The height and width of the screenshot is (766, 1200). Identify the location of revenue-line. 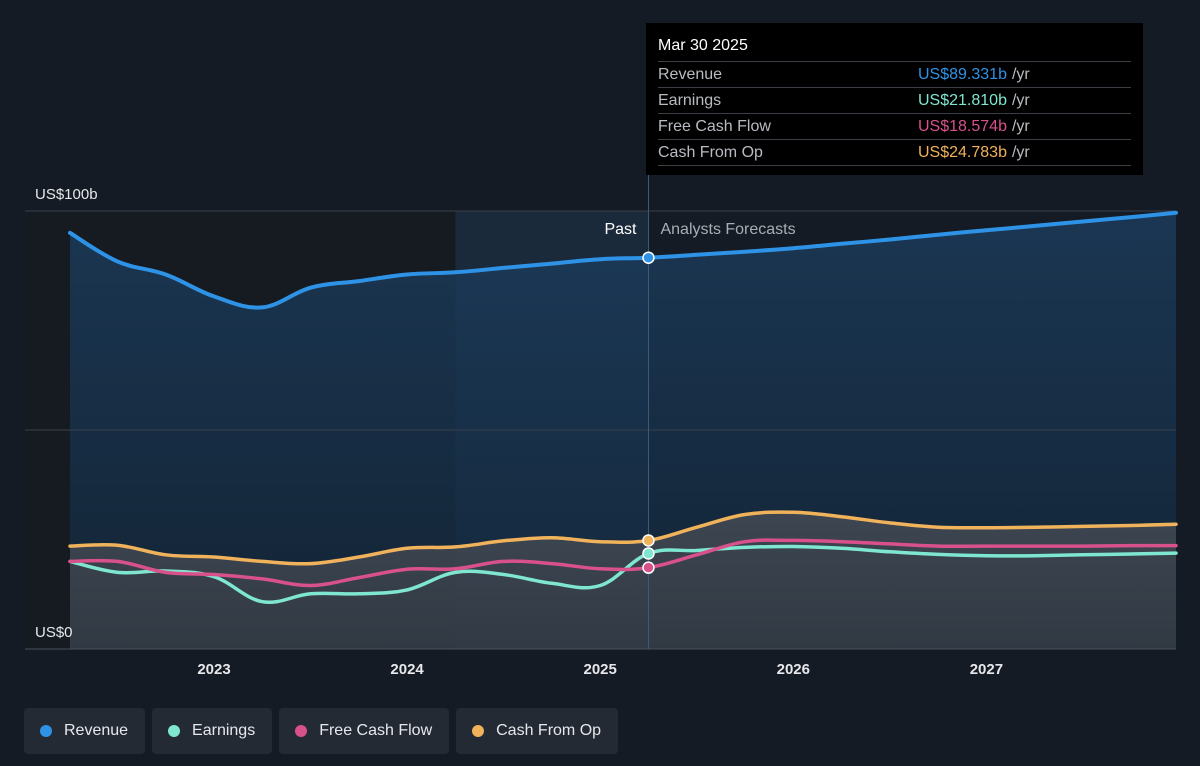
(623, 260).